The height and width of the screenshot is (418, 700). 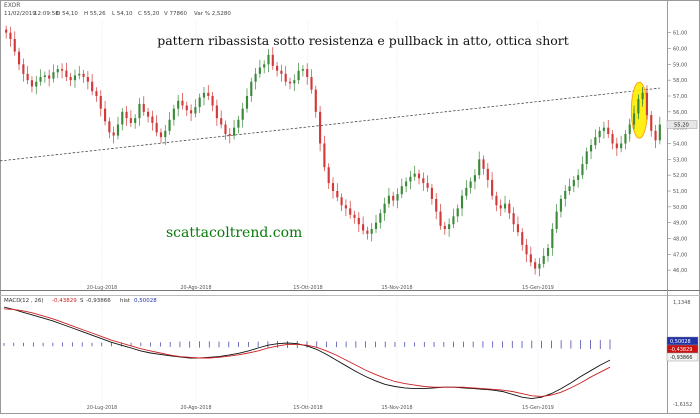 What do you see at coordinates (145, 301) in the screenshot?
I see `hist-value: 0,50028` at bounding box center [145, 301].